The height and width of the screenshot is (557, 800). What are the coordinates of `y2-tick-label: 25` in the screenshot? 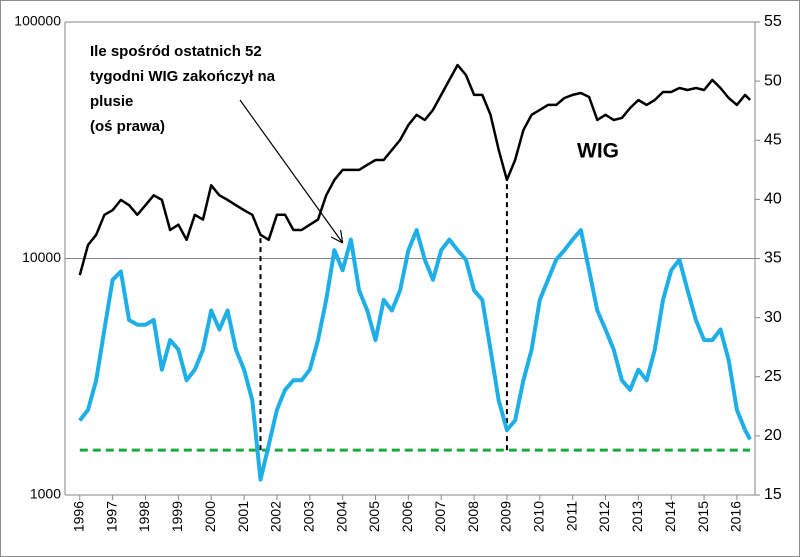 It's located at (773, 376).